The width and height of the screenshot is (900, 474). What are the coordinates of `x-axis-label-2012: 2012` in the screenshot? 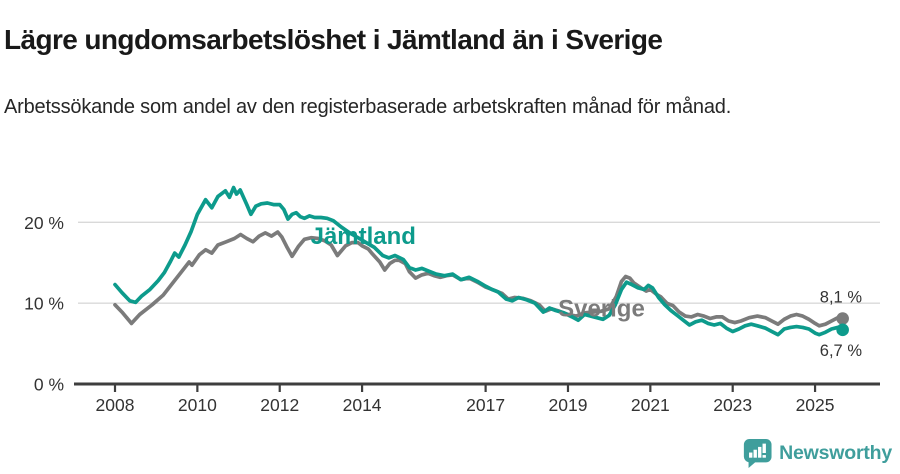 It's located at (279, 405).